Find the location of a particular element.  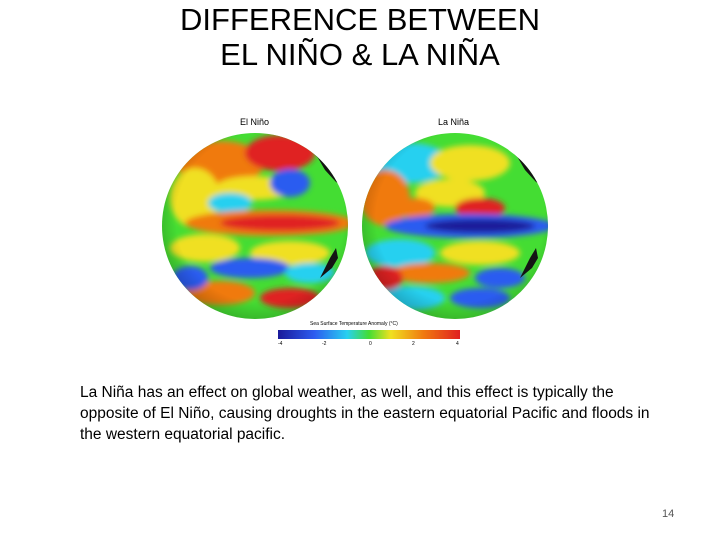

el-nino-globe is located at coordinates (255, 226).